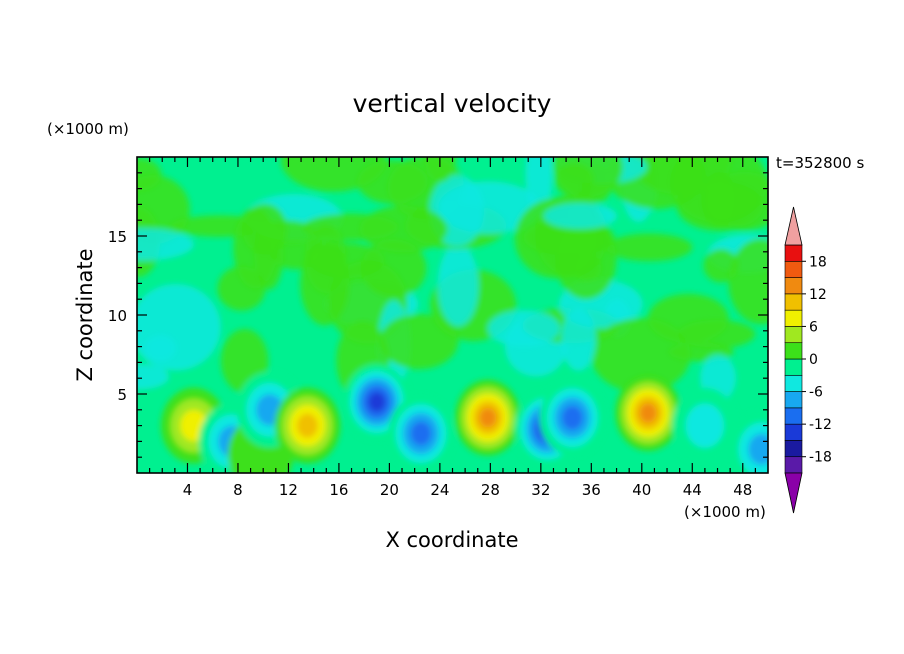  What do you see at coordinates (188, 490) in the screenshot?
I see `x-tick-label: 4` at bounding box center [188, 490].